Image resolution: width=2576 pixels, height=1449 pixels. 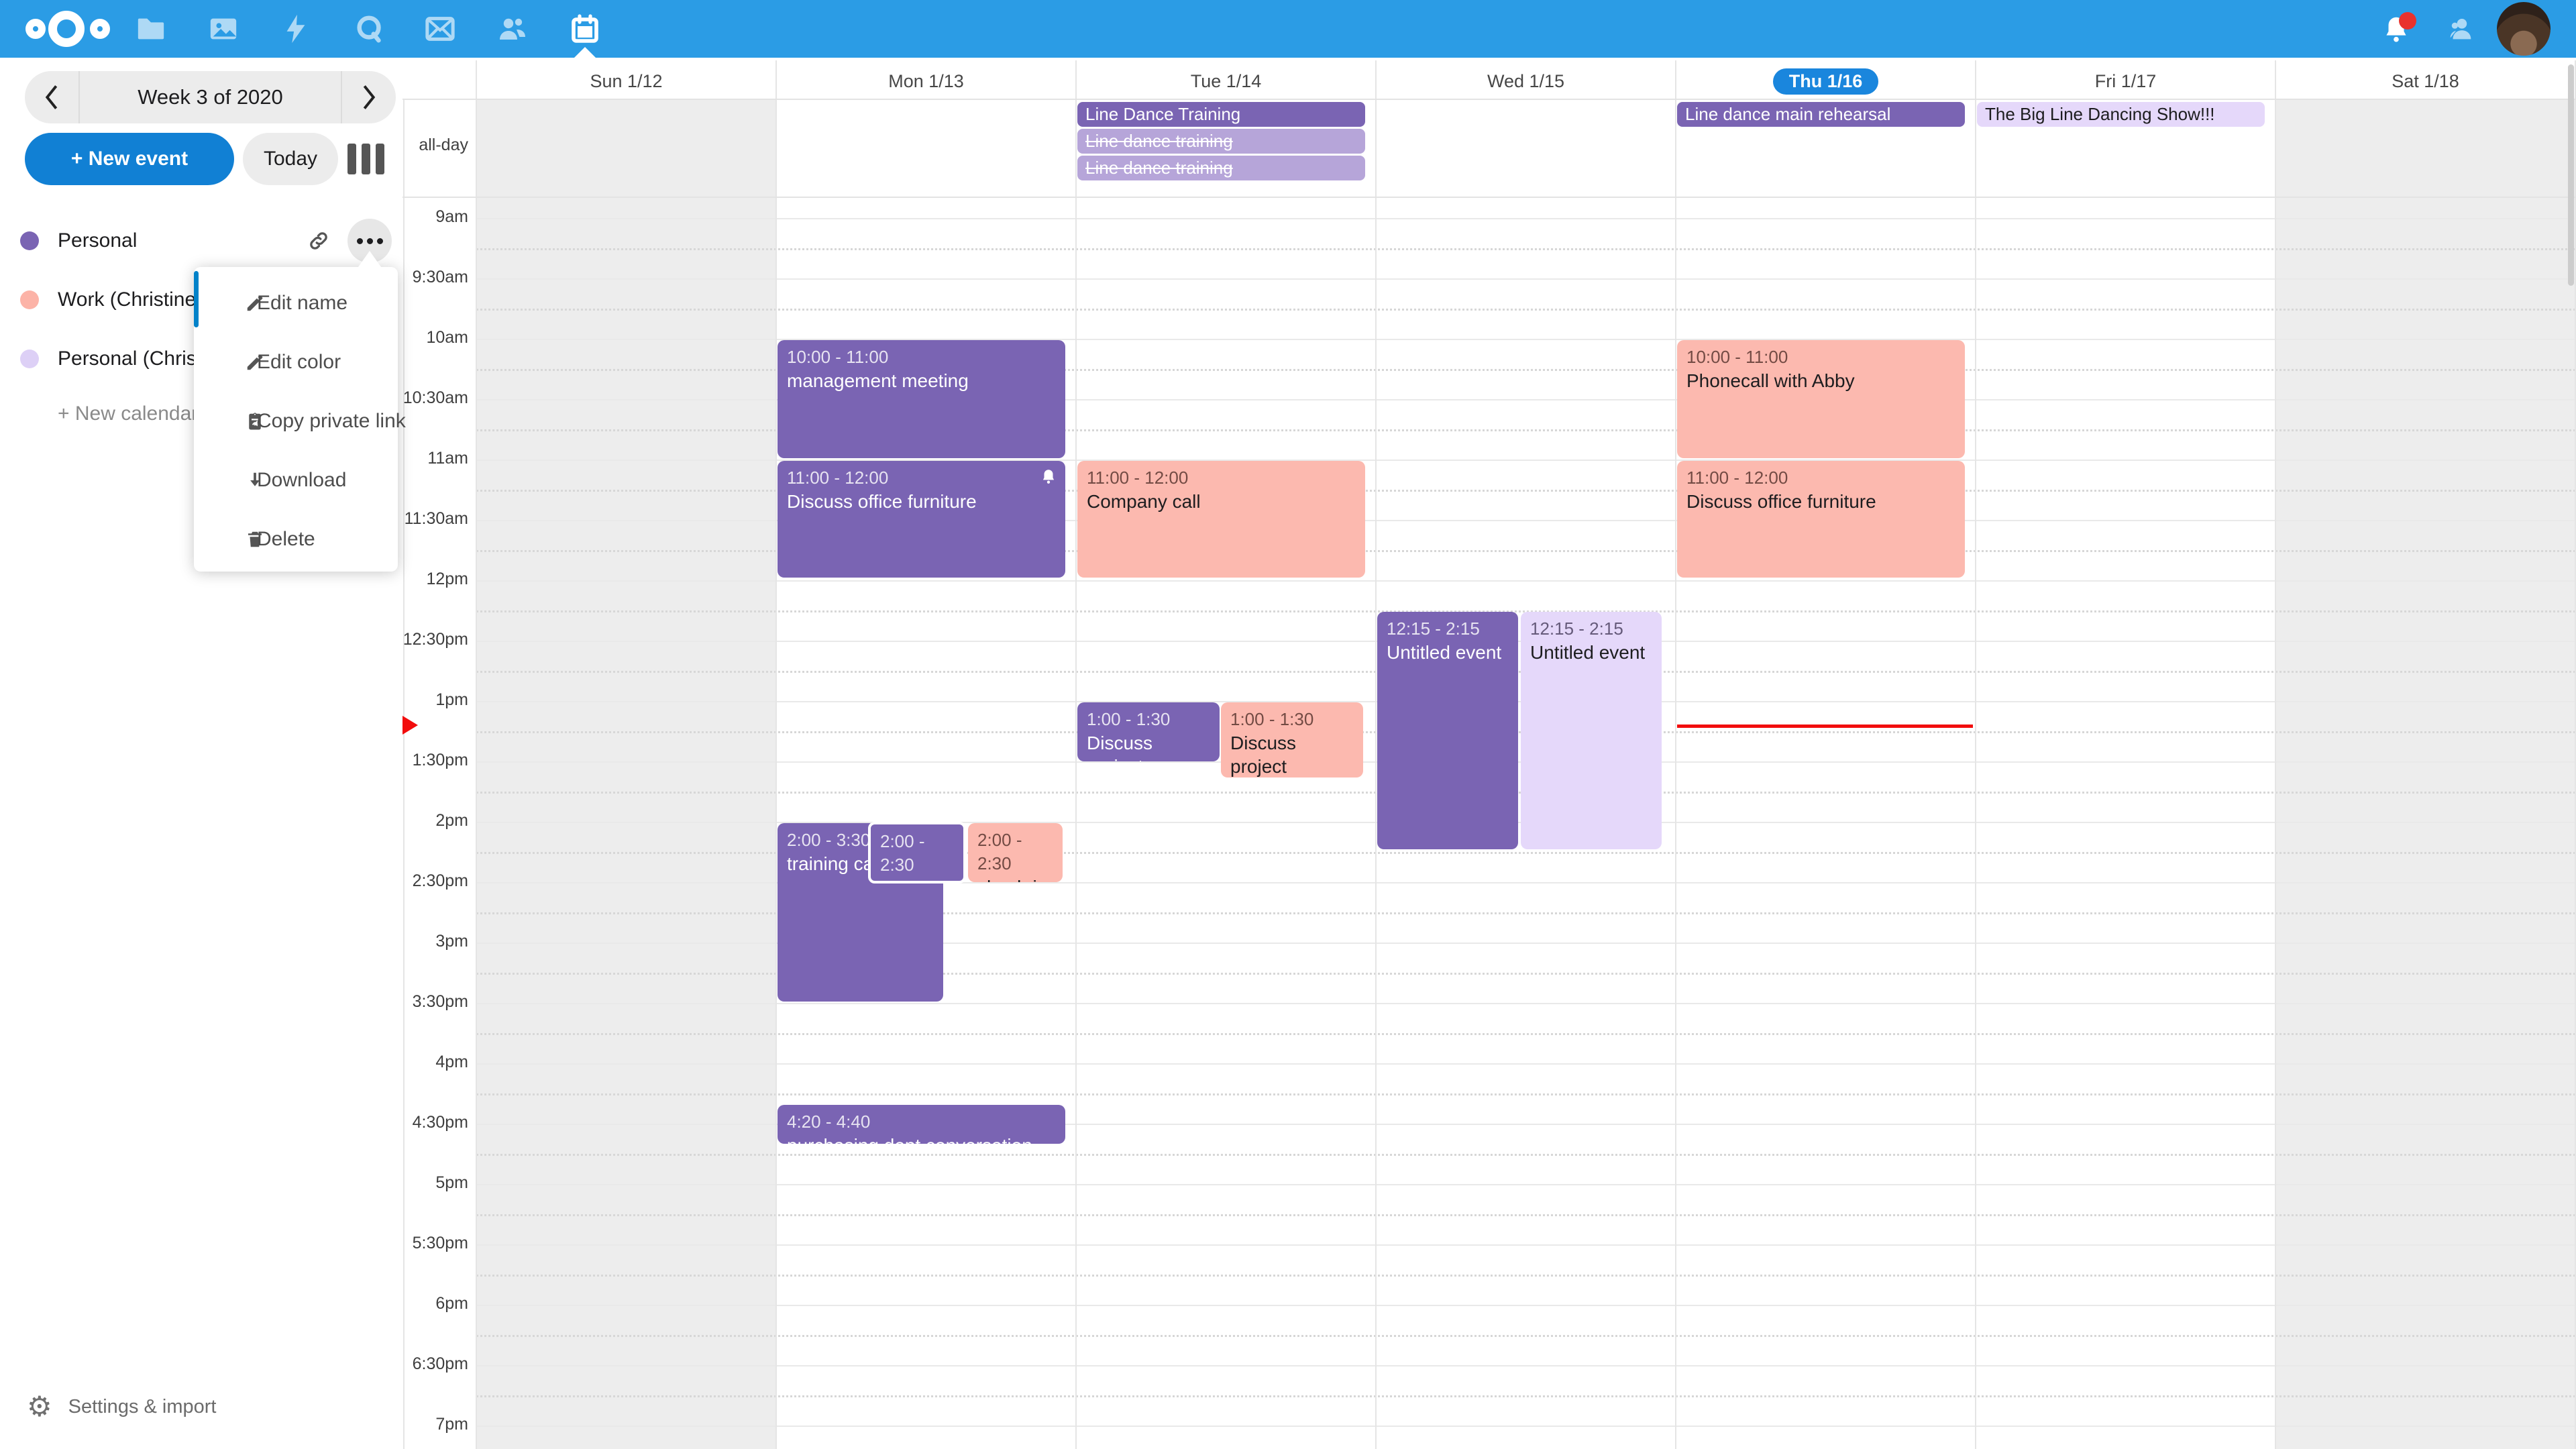 What do you see at coordinates (51, 97) in the screenshot?
I see `previous-week-button` at bounding box center [51, 97].